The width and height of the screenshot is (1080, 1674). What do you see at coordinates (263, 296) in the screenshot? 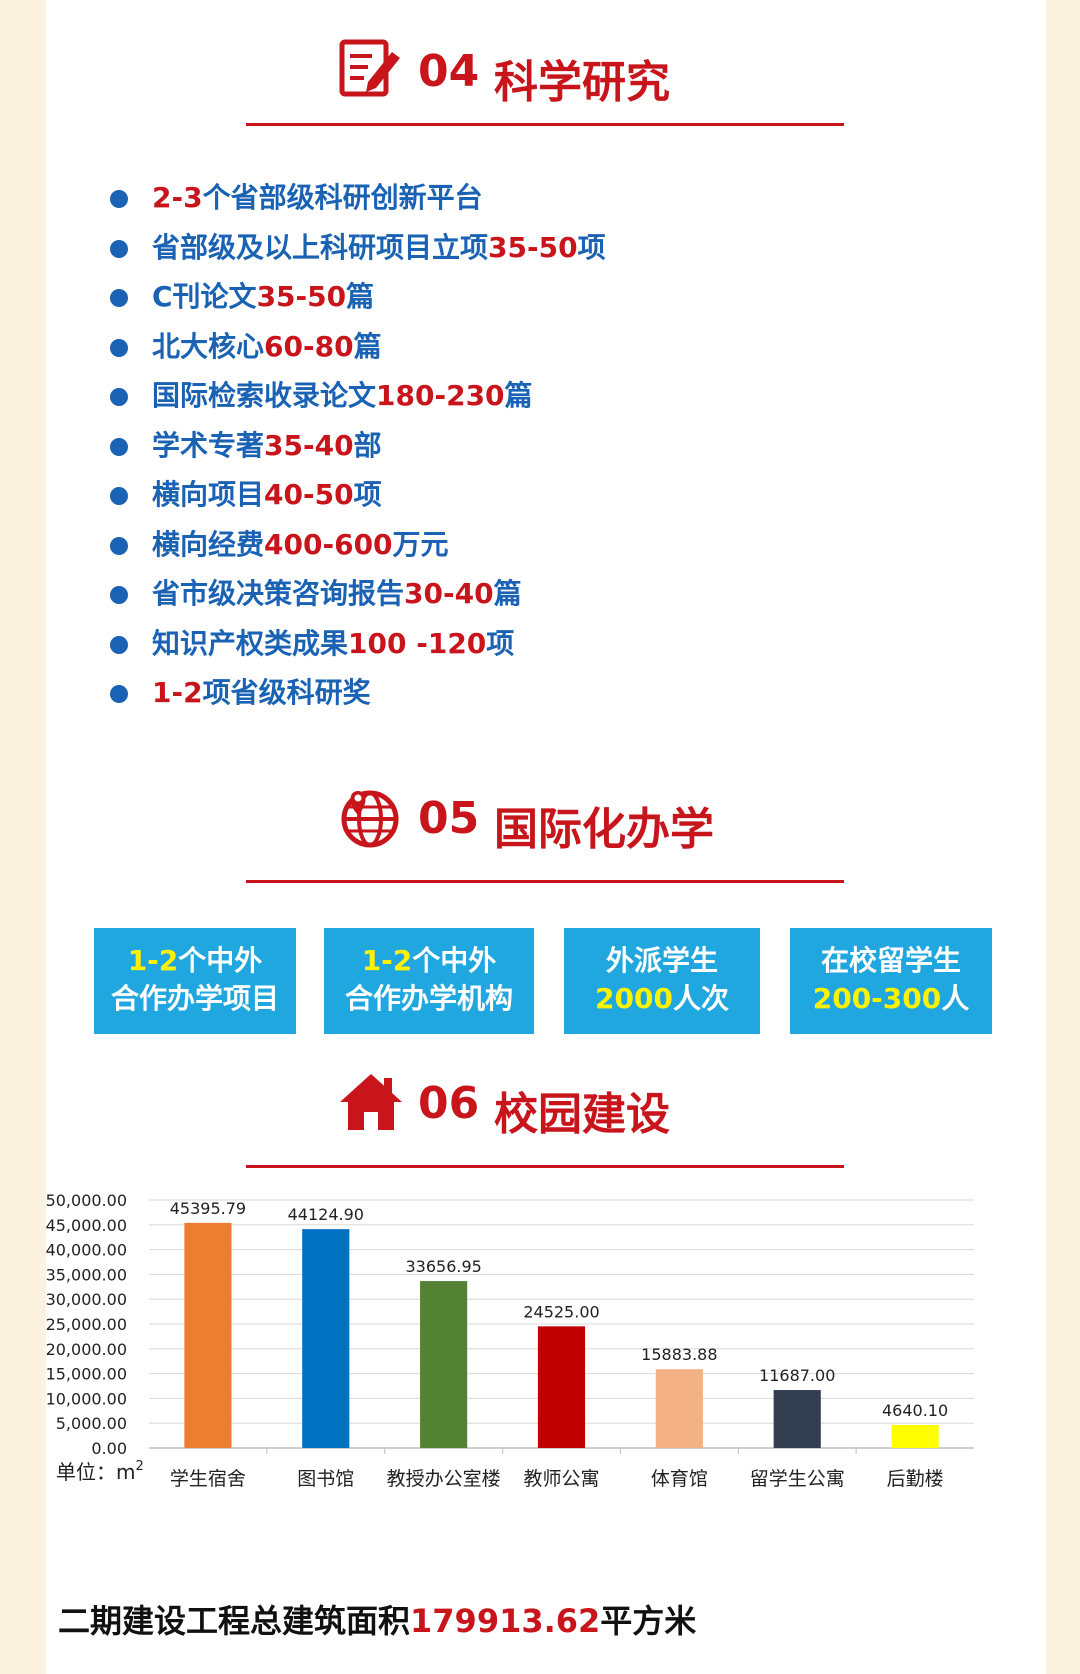
I see `research-item-text: C刊论文35-50篇` at bounding box center [263, 296].